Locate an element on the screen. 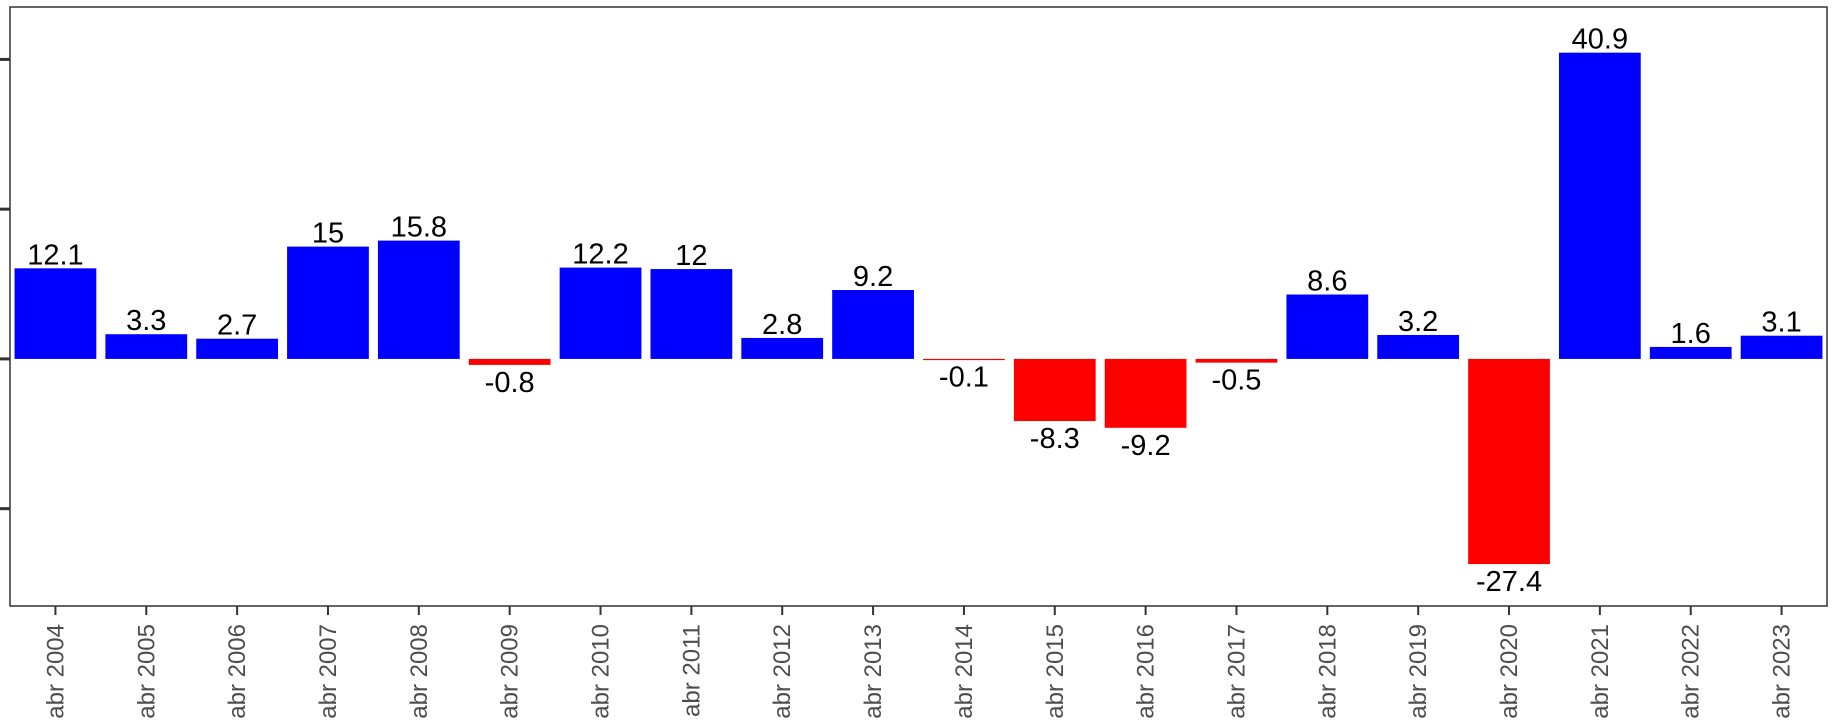 The image size is (1833, 724). bar-value-label: 1.6 is located at coordinates (1691, 334).